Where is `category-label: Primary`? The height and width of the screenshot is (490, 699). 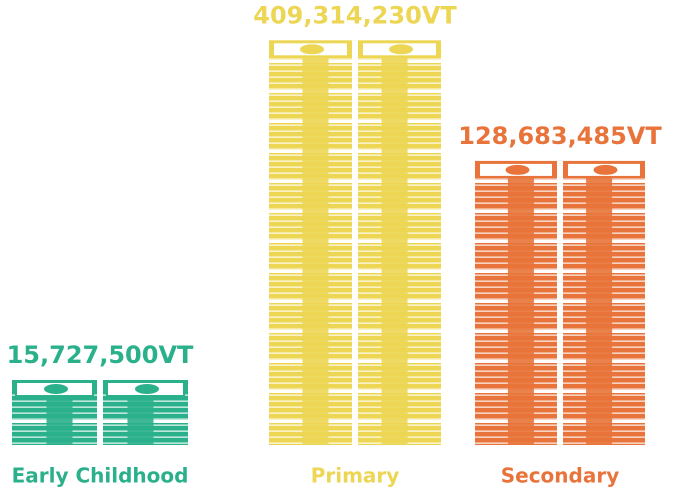 category-label: Primary is located at coordinates (355, 476).